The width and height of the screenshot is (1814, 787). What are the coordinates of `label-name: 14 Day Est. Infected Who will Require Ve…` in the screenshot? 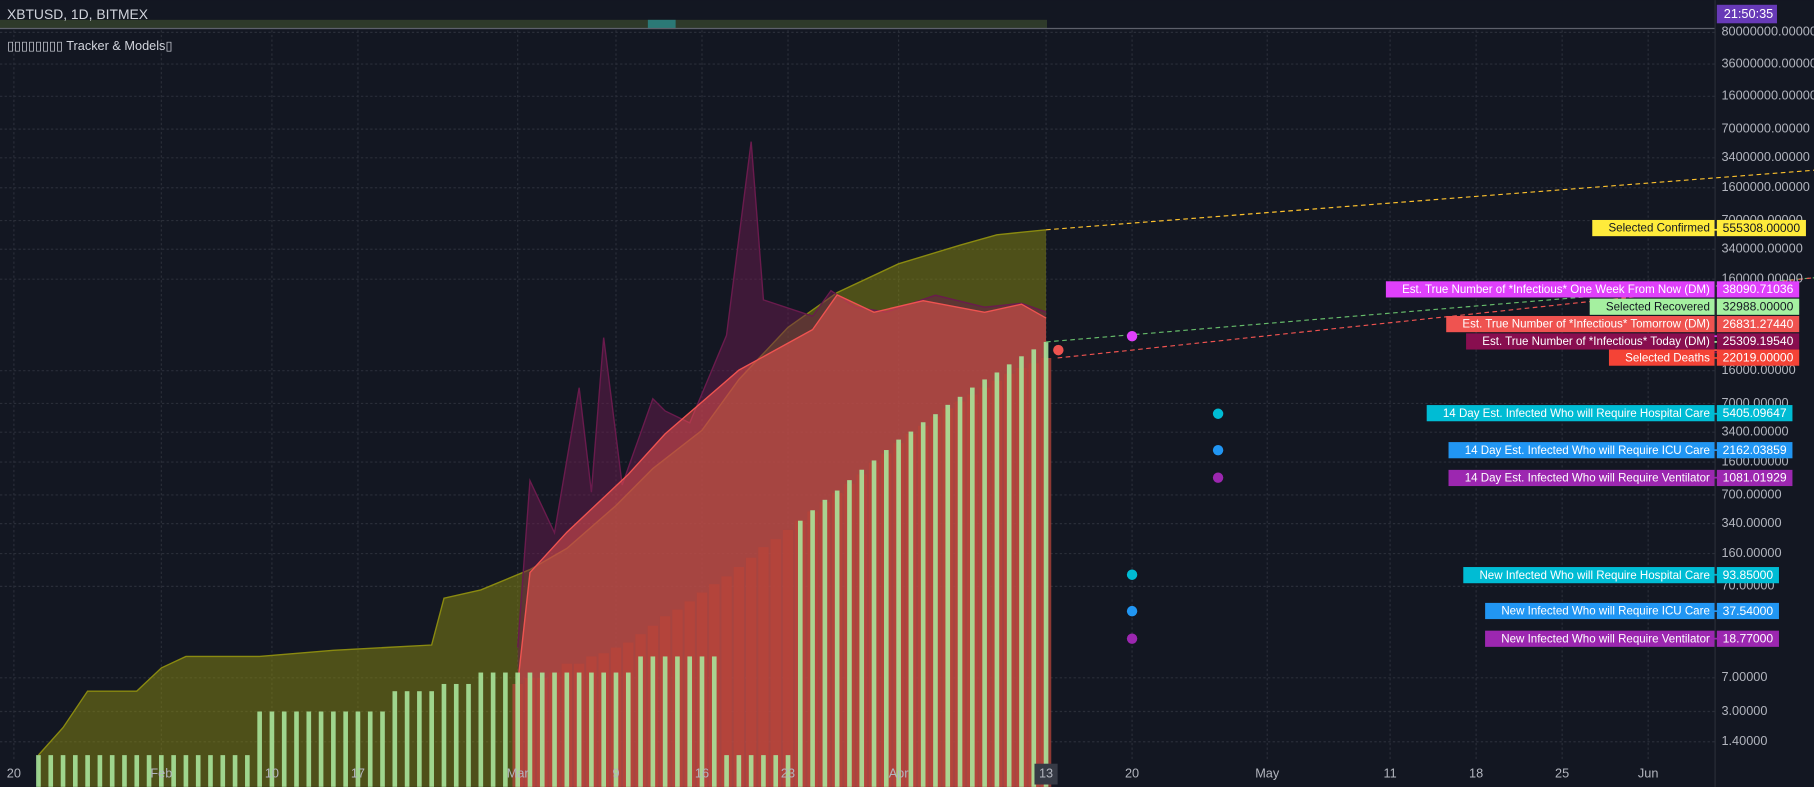 It's located at (1587, 479).